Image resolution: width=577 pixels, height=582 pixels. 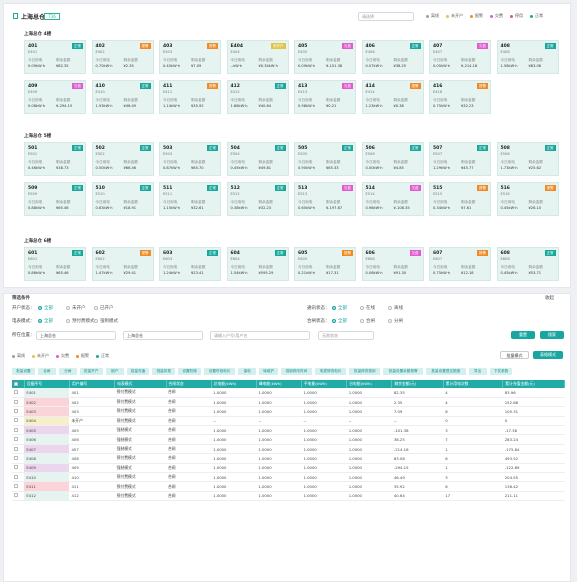 What do you see at coordinates (552, 335) in the screenshot?
I see `search-button: 搜索` at bounding box center [552, 335].